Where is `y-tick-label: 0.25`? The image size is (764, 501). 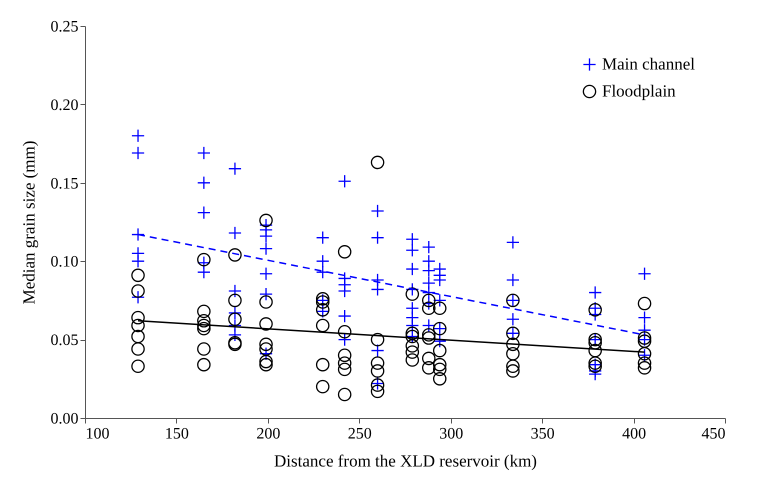 y-tick-label: 0.25 is located at coordinates (64, 27).